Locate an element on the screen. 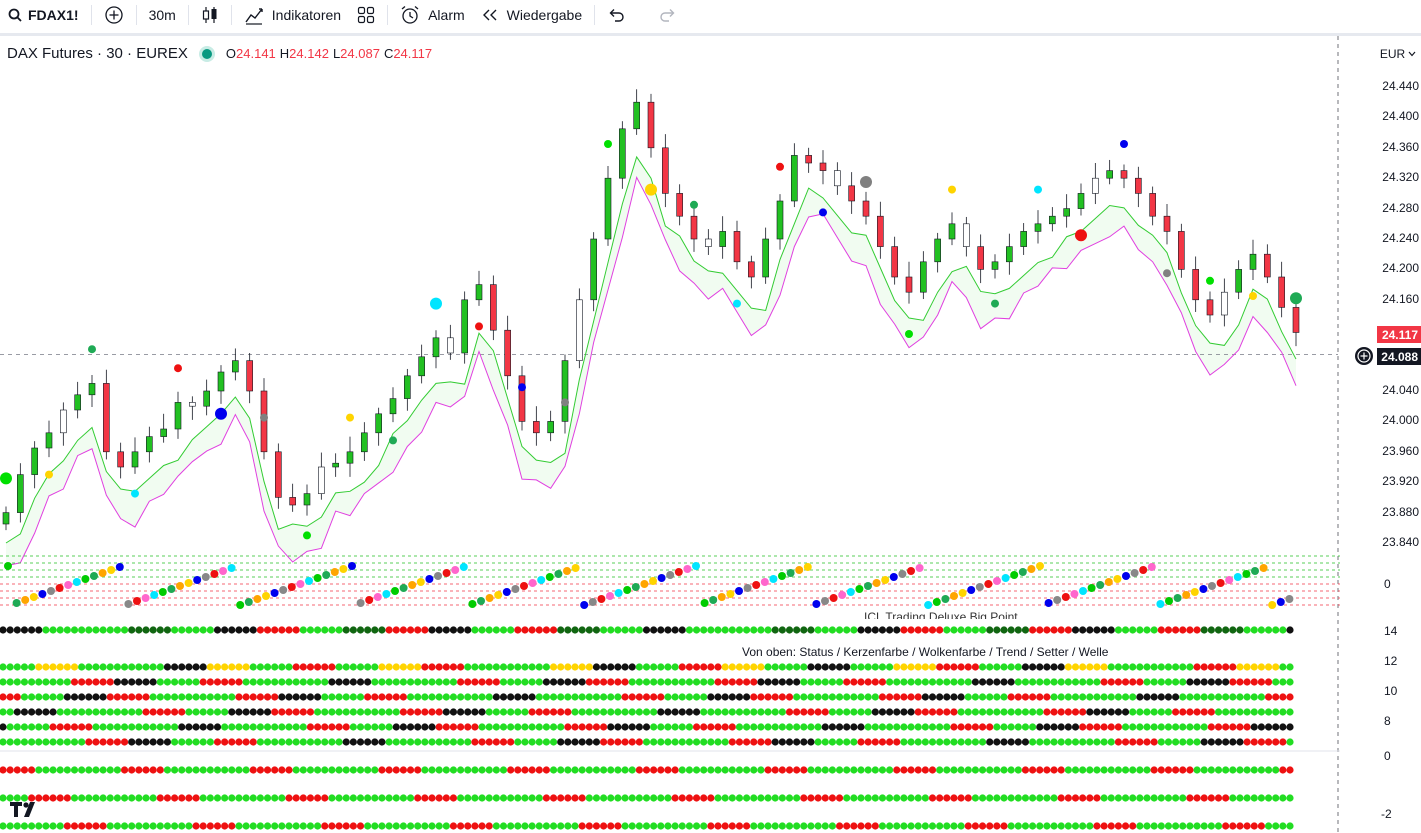 This screenshot has width=1421, height=833. compare-symbol-button is located at coordinates (114, 15).